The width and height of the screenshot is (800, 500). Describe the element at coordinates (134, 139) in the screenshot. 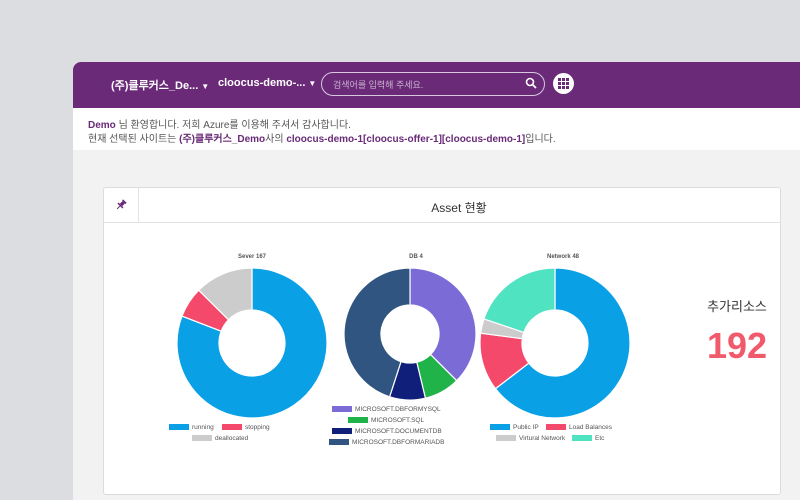

I see `site-info-prefix: 현재 선택된 사이트는` at that location.